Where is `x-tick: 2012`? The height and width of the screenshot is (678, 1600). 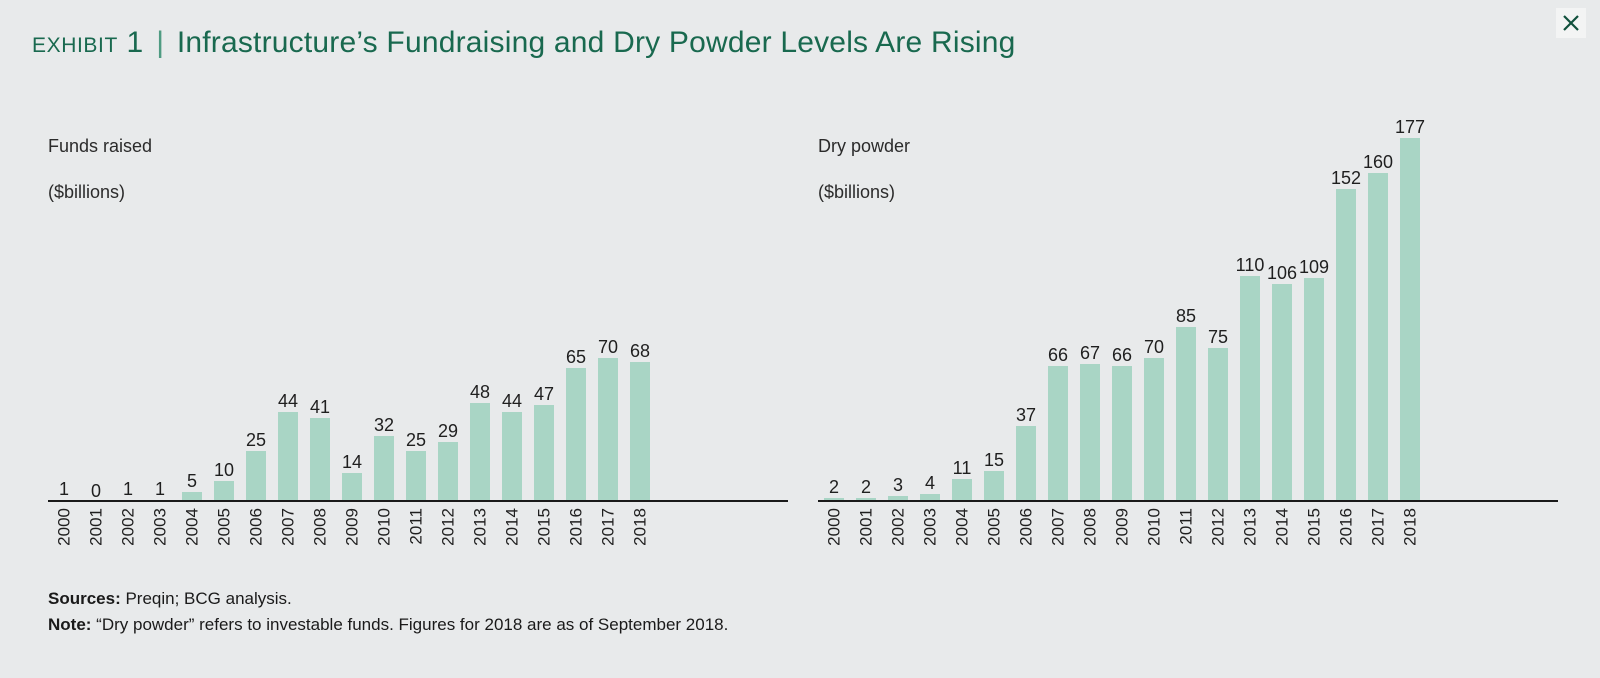 x-tick: 2012 is located at coordinates (448, 536).